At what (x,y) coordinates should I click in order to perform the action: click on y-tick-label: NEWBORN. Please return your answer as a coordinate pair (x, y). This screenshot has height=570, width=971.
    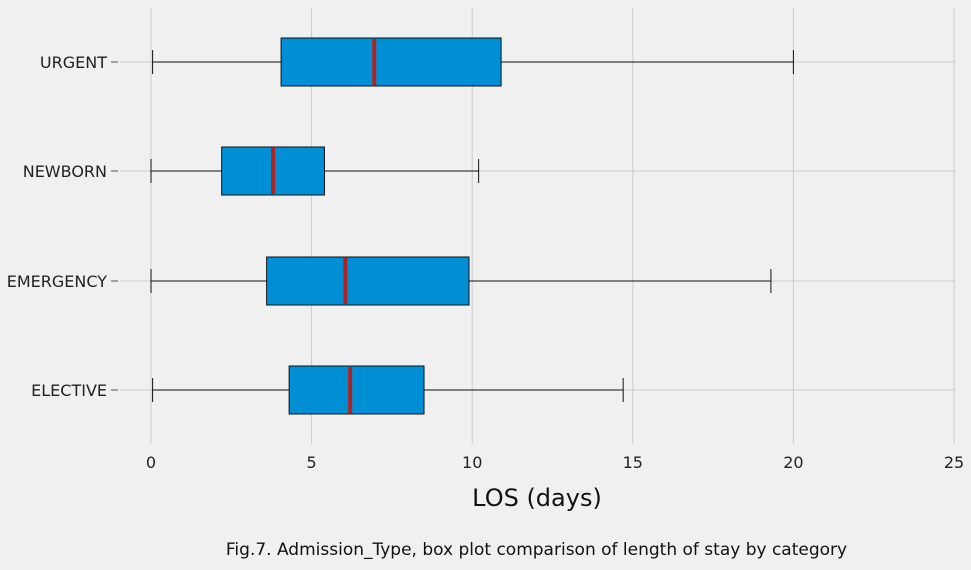
    Looking at the image, I should click on (65, 171).